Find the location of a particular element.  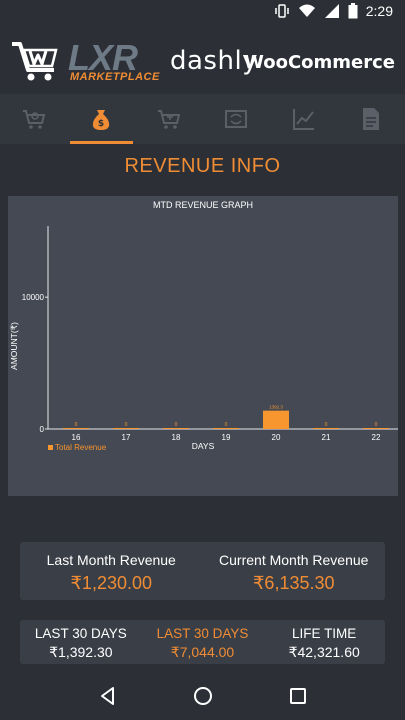

x-tick-label: 21 is located at coordinates (326, 437).